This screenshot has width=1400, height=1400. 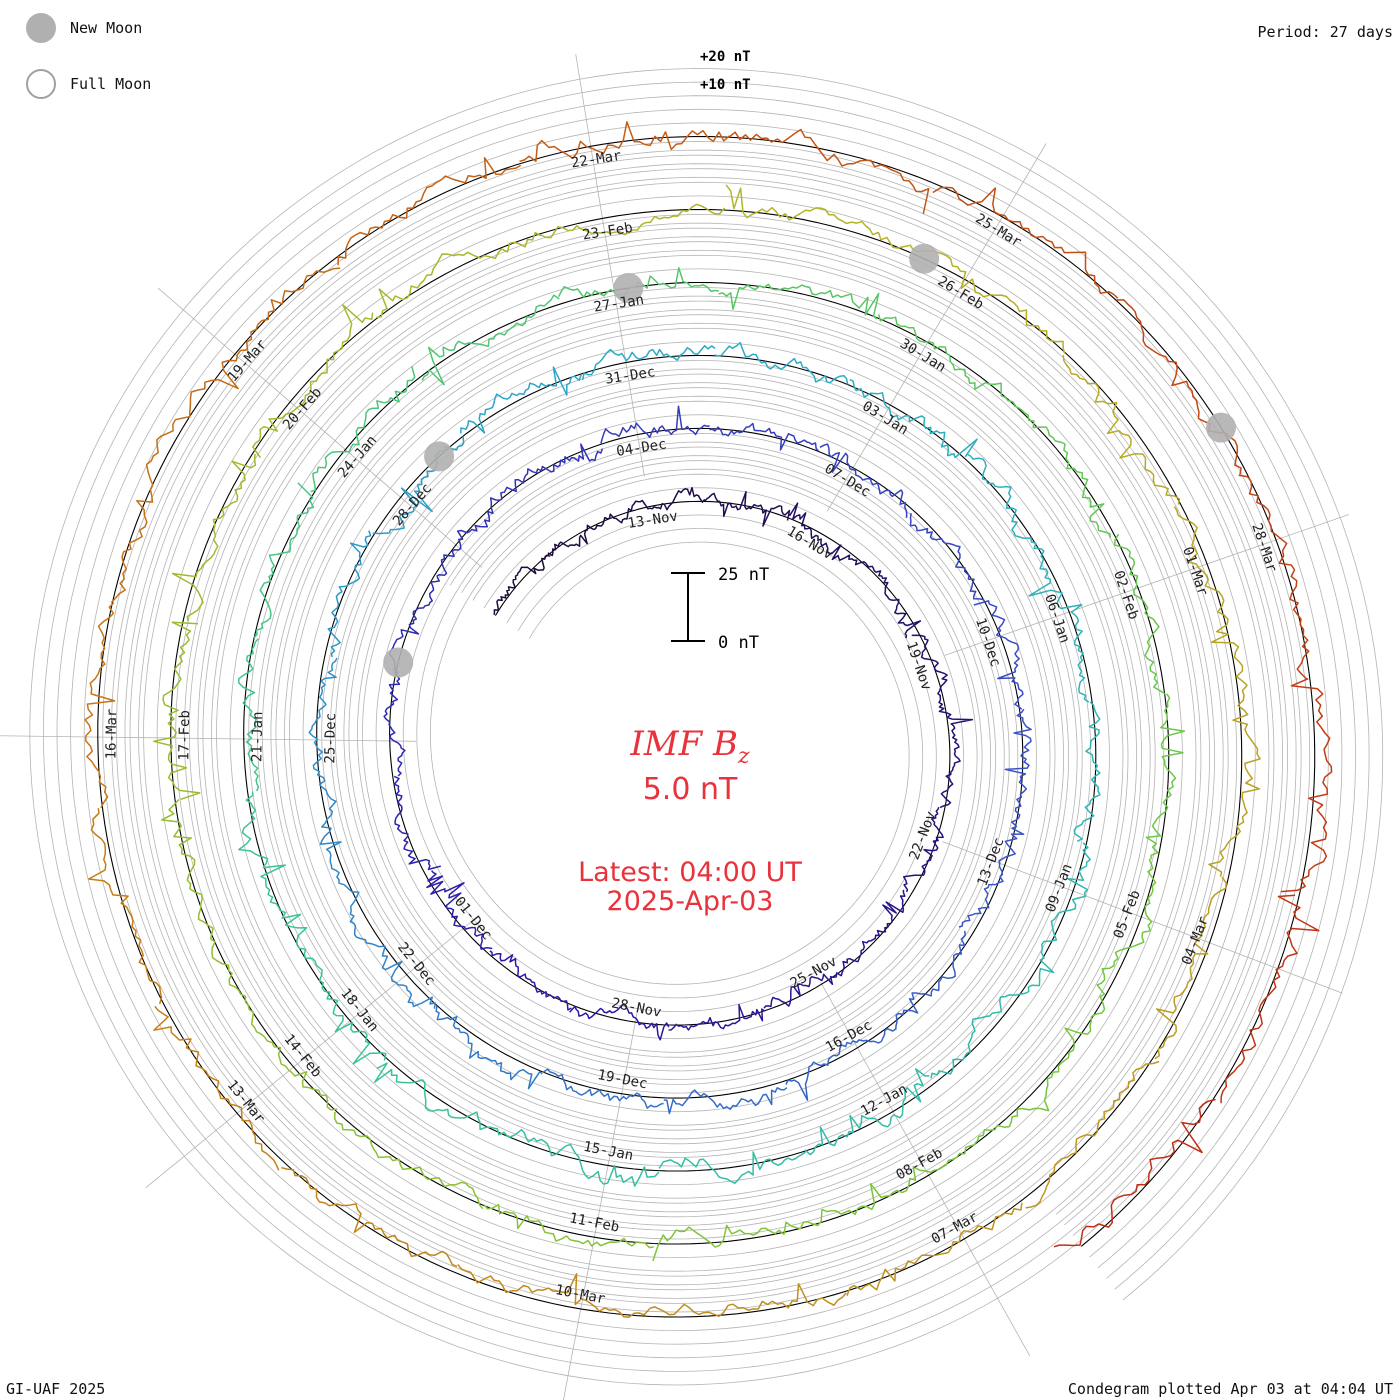 I want to click on offset-label-20: +20 nT, so click(x=725, y=57).